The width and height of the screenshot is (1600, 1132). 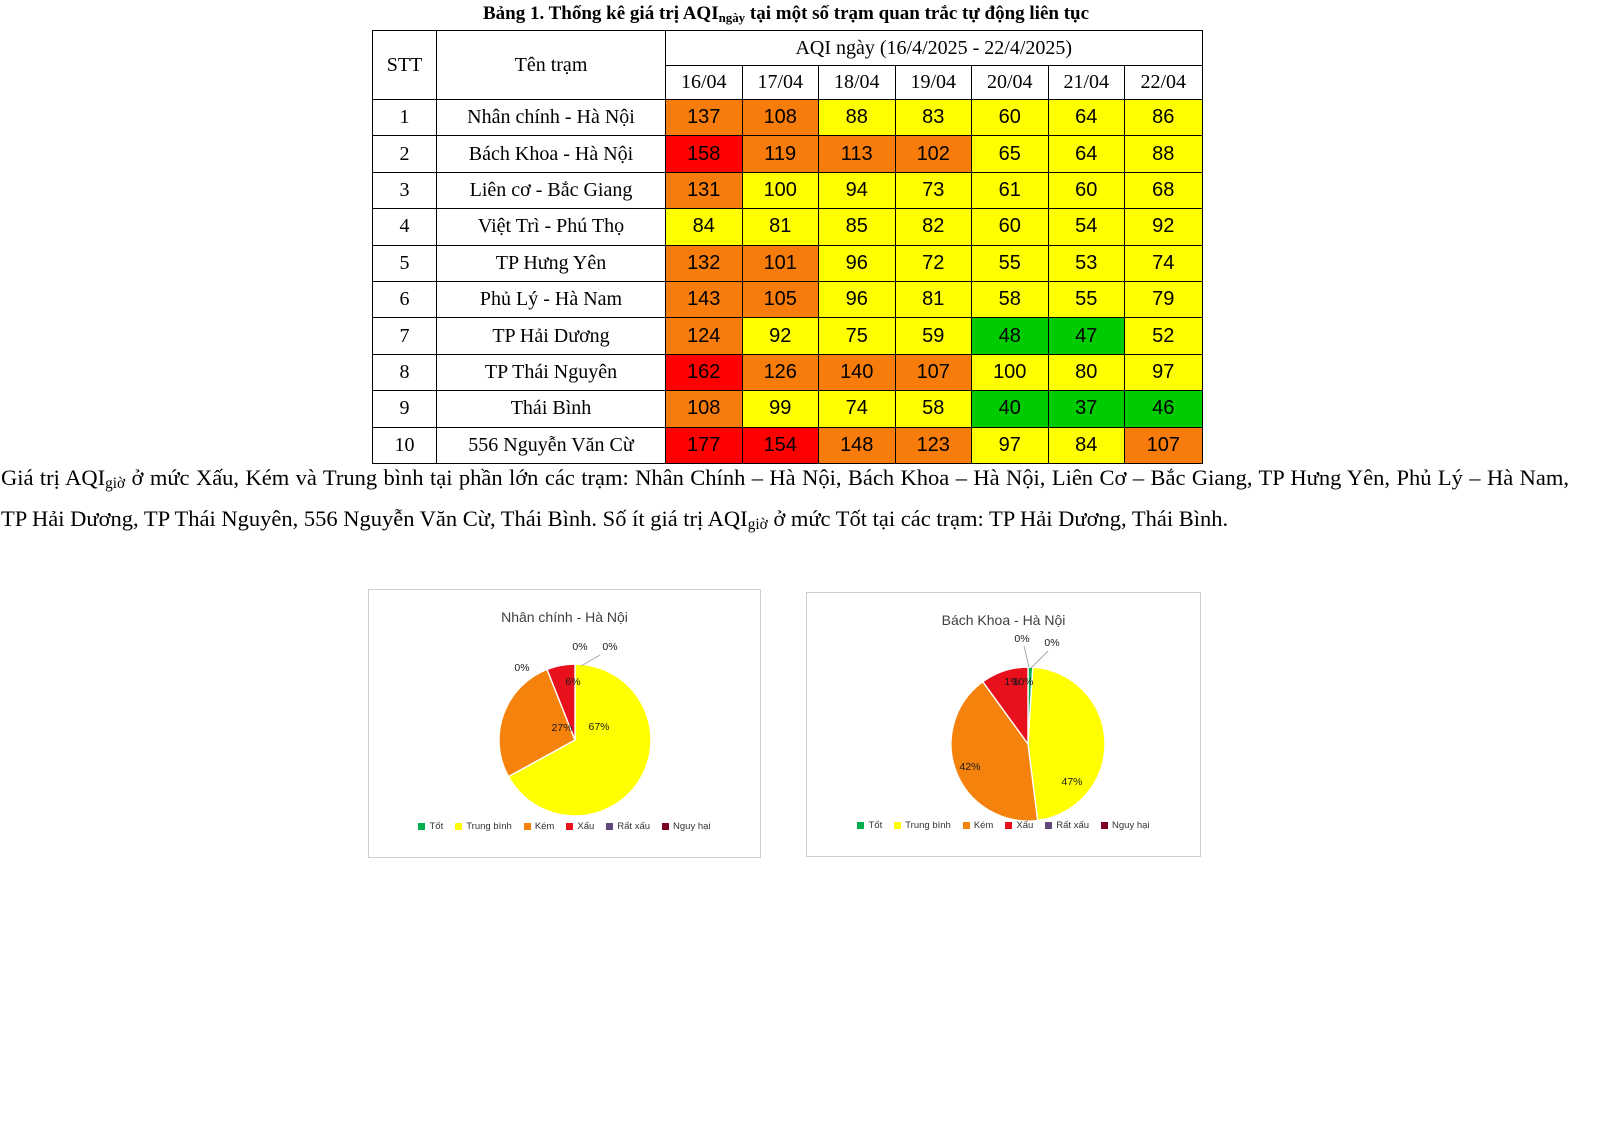 What do you see at coordinates (544, 826) in the screenshot?
I see `legend-label: Kém` at bounding box center [544, 826].